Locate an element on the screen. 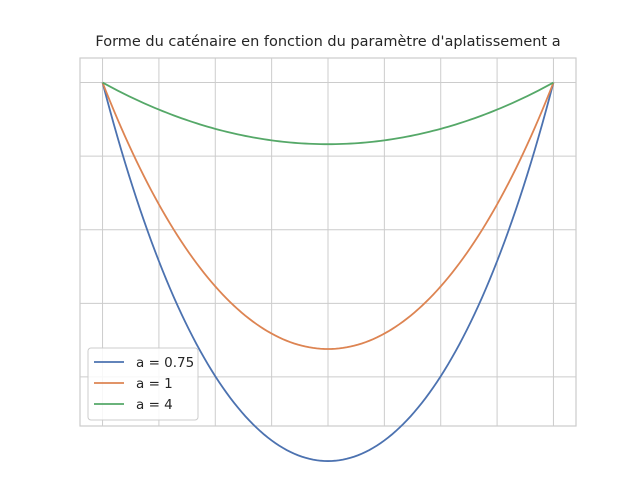 Image resolution: width=640 pixels, height=480 pixels. legend-box is located at coordinates (143, 384).